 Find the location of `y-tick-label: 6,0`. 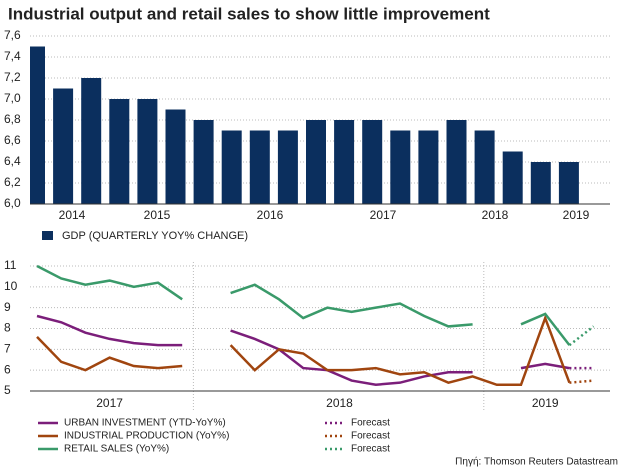

y-tick-label: 6,0 is located at coordinates (12, 203).